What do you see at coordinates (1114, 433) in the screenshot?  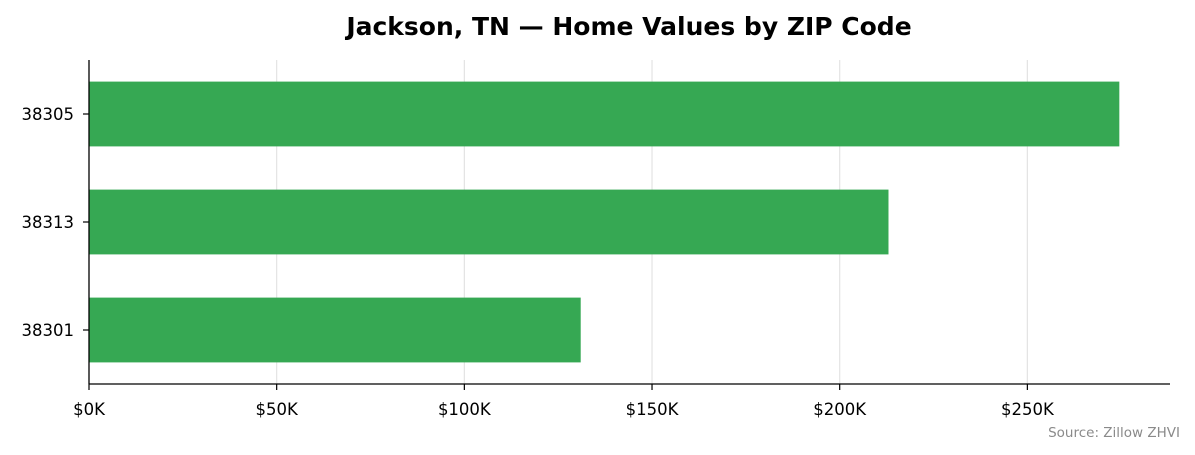 I see `source-note: Source: Zillow ZHVI` at bounding box center [1114, 433].